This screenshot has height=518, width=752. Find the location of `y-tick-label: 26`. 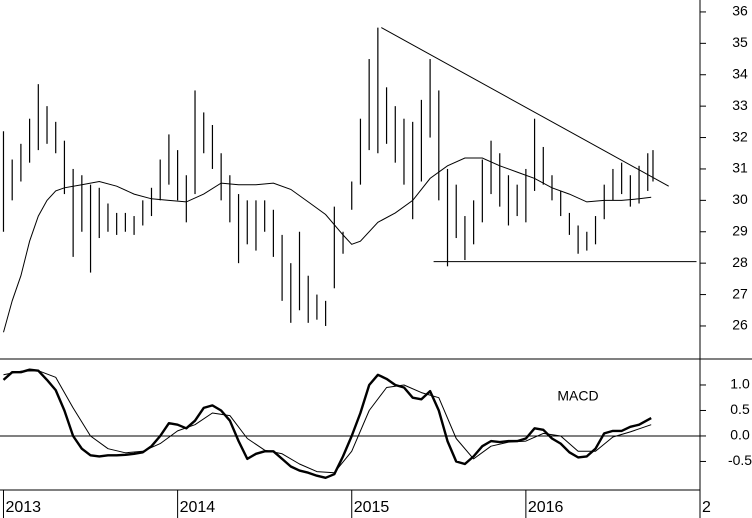

y-tick-label: 26 is located at coordinates (740, 325).